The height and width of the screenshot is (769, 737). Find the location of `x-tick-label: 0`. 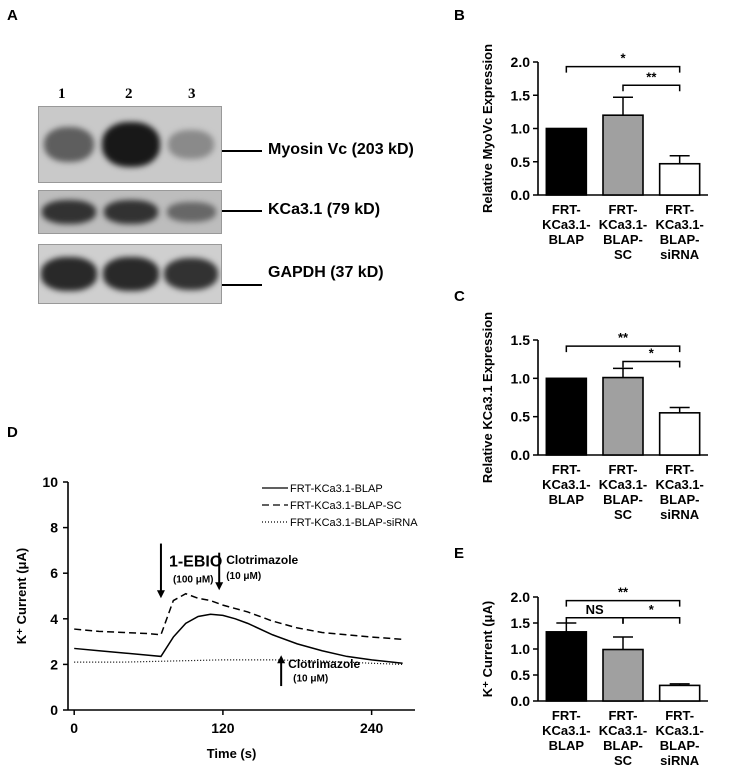

x-tick-label: 0 is located at coordinates (74, 728).